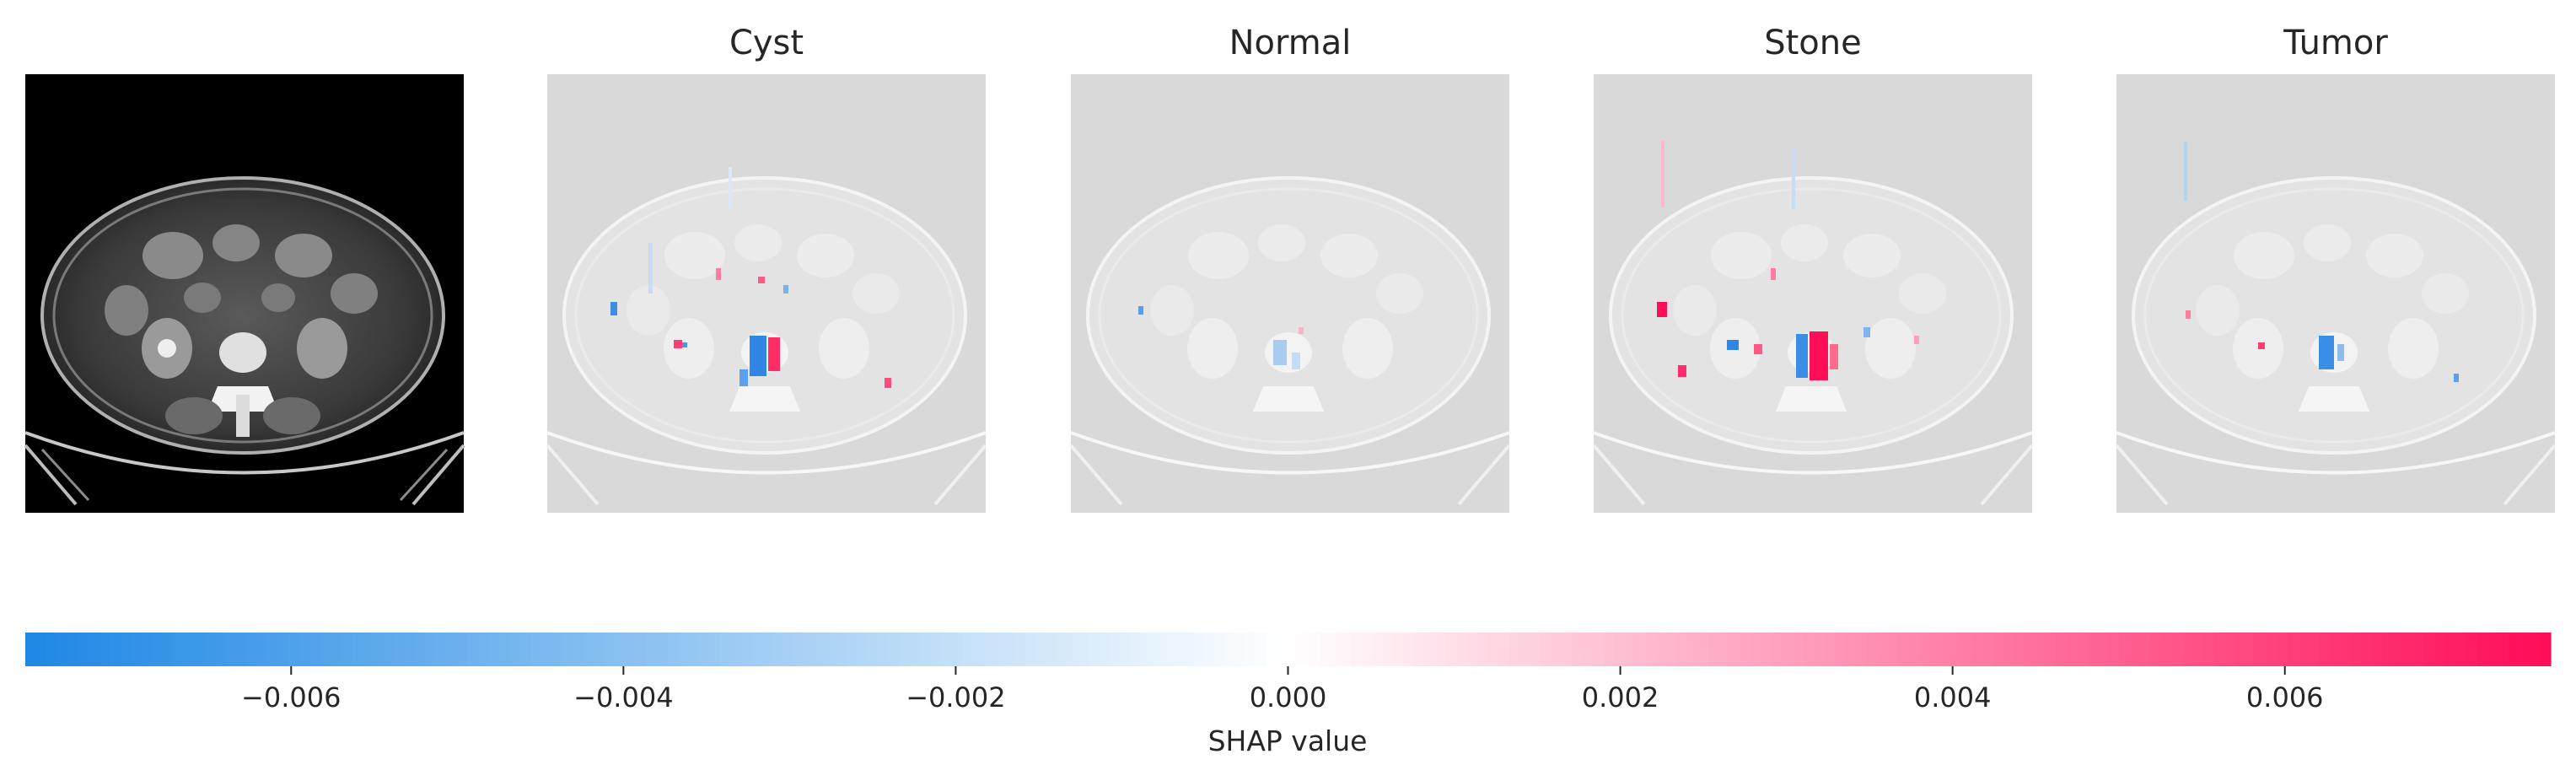 The image size is (2576, 770). What do you see at coordinates (1953, 697) in the screenshot?
I see `colorbar-tick-label: 0.004` at bounding box center [1953, 697].